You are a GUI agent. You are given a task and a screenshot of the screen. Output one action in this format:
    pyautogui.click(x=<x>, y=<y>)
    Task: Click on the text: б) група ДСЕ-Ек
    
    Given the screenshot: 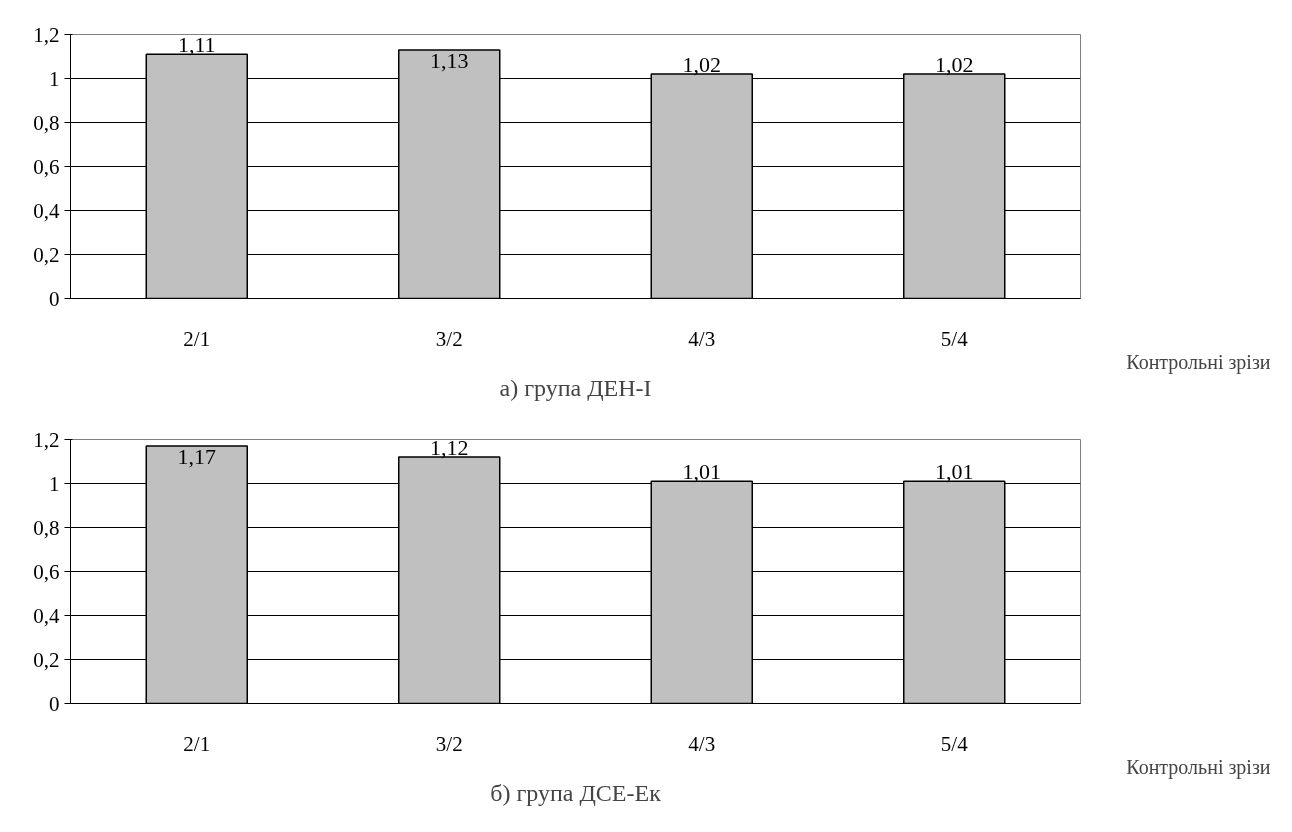 What is the action you would take?
    pyautogui.click(x=576, y=792)
    